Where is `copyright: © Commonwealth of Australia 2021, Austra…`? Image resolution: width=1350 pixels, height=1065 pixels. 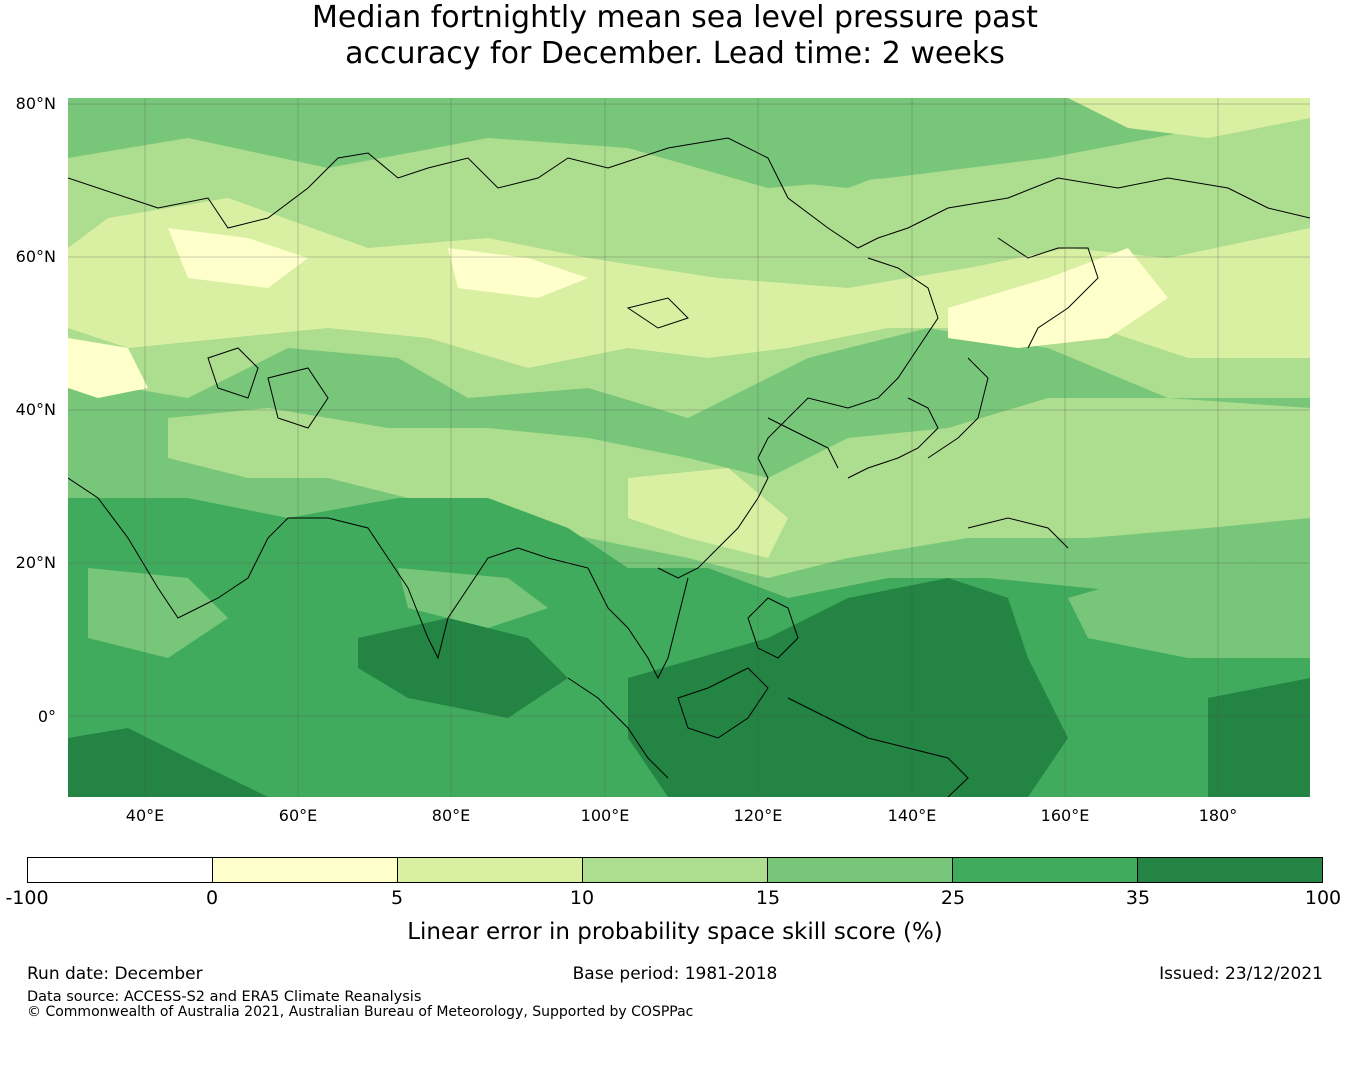 copyright: © Commonwealth of Australia 2021, Austra… is located at coordinates (360, 1012).